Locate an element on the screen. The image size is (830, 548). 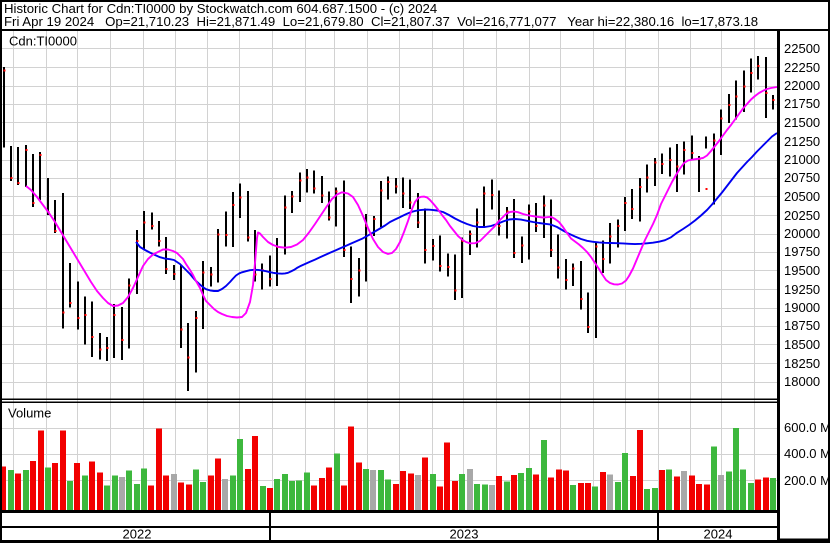
svg-text: 21000 is located at coordinates (802, 159).